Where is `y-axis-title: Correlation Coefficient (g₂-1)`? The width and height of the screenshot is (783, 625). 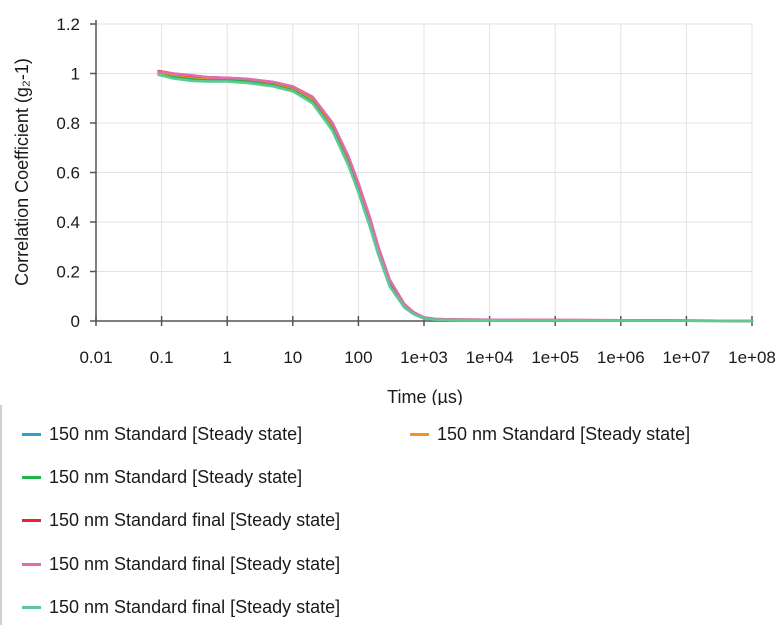 y-axis-title: Correlation Coefficient (g₂-1) is located at coordinates (22, 172).